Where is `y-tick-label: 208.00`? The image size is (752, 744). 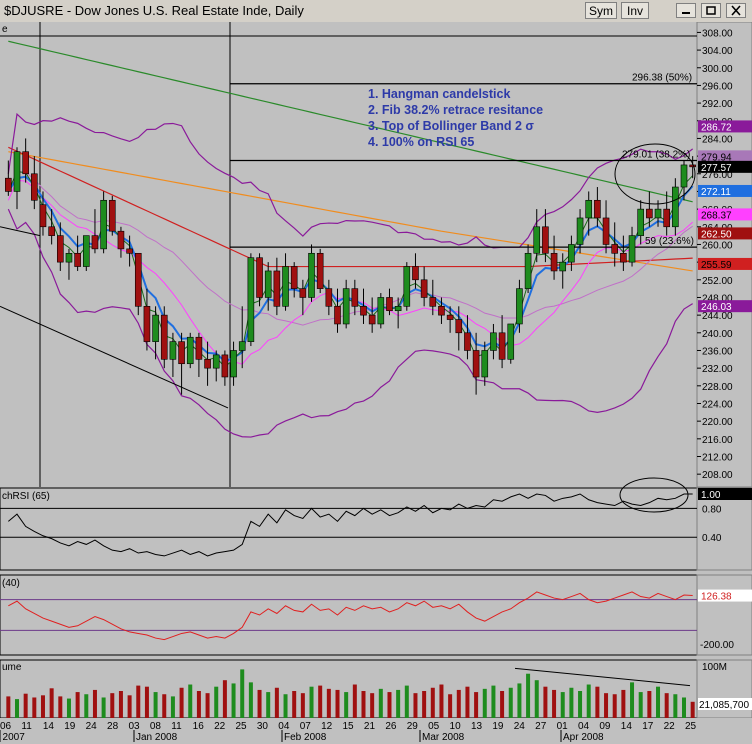
y-tick-label: 208.00 is located at coordinates (717, 475).